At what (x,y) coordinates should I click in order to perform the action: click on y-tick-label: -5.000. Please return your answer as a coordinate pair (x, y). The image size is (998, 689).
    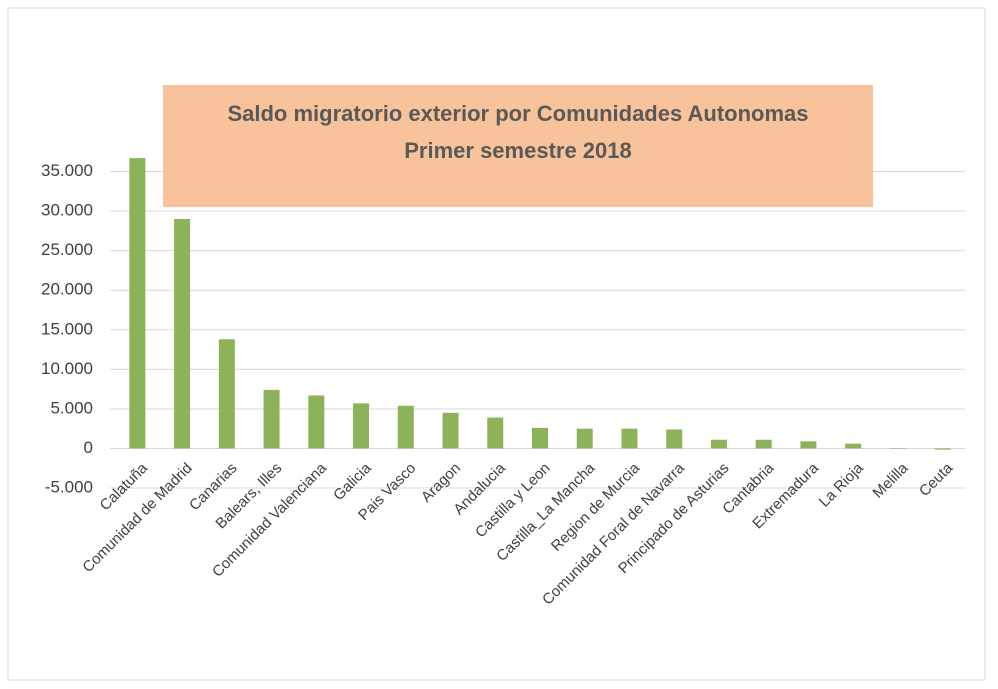
    Looking at the image, I should click on (69, 486).